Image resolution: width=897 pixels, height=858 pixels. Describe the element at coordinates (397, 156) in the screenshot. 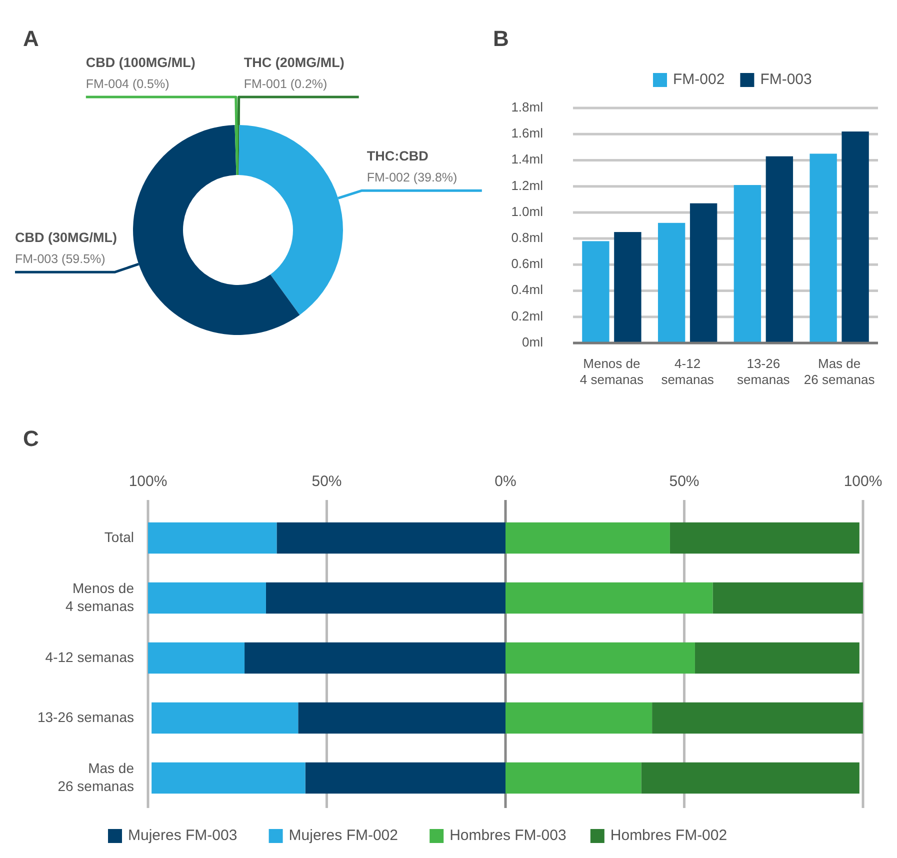

I see `slice-label: THC:CBD` at that location.